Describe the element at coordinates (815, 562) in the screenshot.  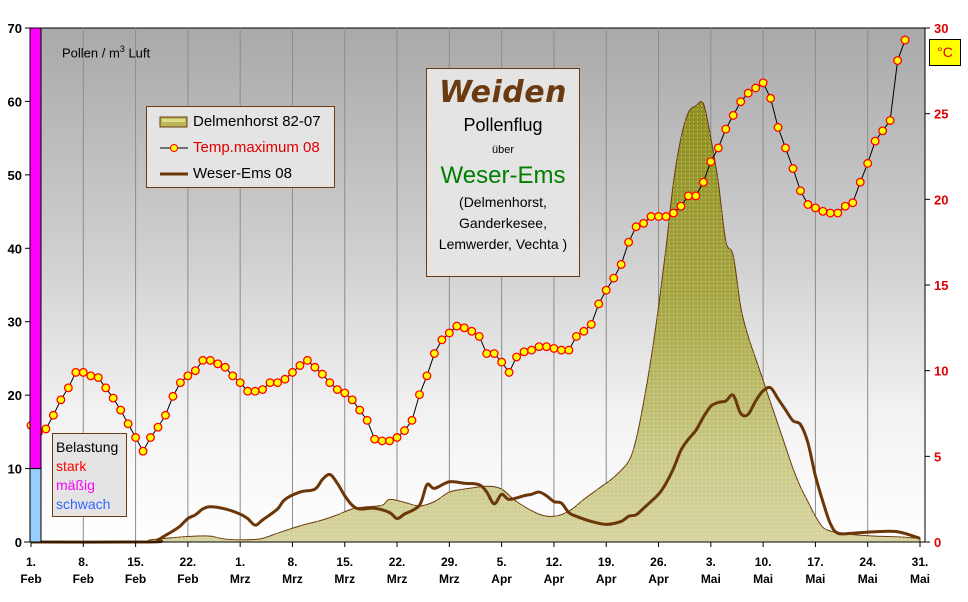
I see `svg-text: 17.` at that location.